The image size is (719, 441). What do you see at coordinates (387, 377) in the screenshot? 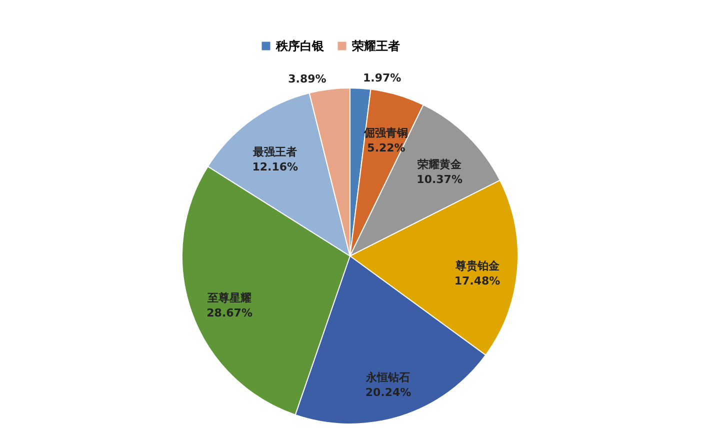
I see `slice-label: 永恒钻石` at bounding box center [387, 377].